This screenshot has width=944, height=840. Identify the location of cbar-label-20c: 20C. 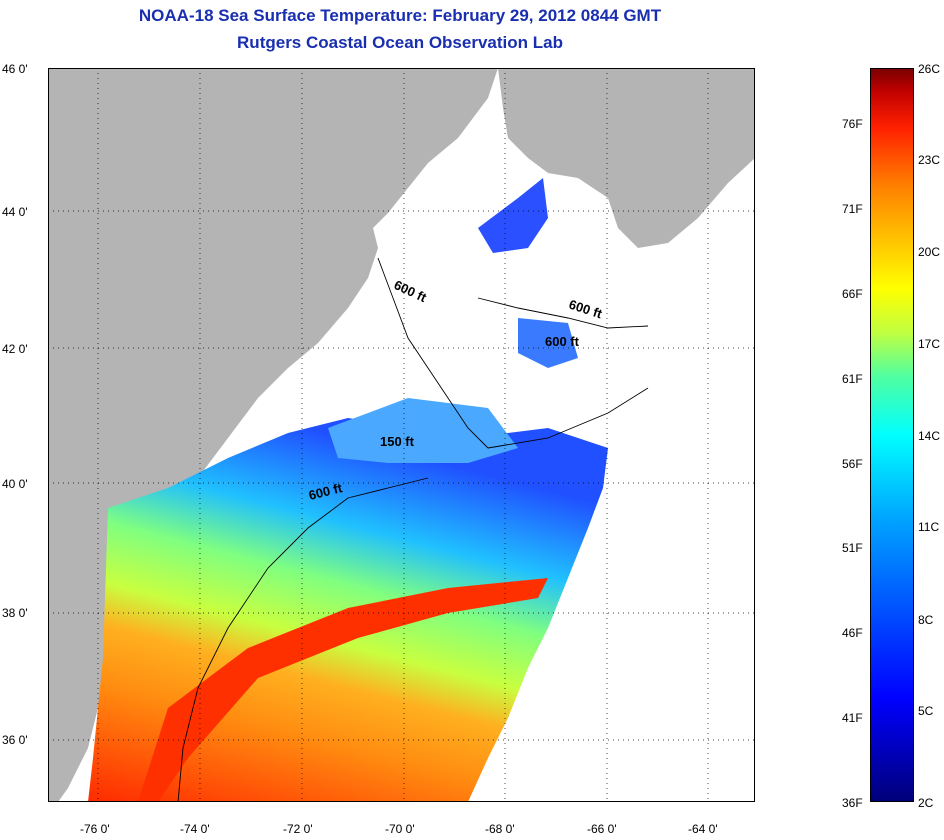
(929, 252).